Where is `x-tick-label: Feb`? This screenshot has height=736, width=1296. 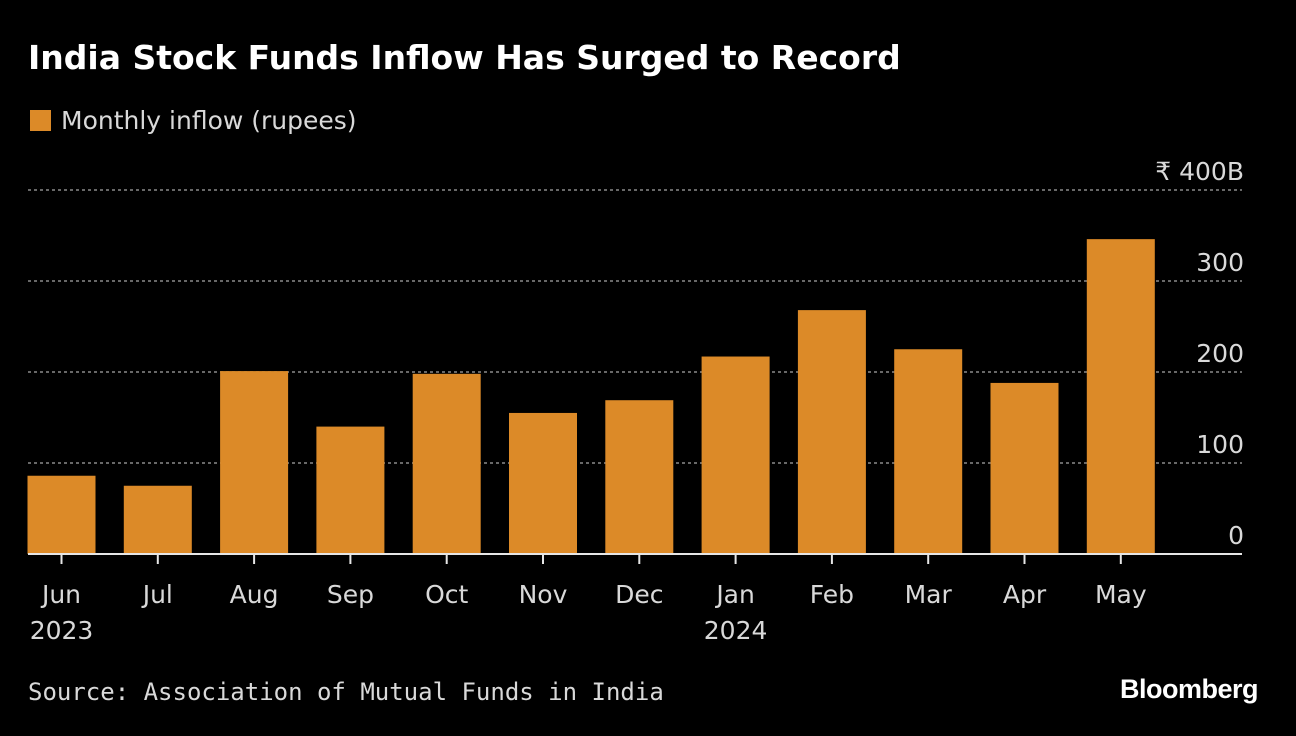 x-tick-label: Feb is located at coordinates (832, 594).